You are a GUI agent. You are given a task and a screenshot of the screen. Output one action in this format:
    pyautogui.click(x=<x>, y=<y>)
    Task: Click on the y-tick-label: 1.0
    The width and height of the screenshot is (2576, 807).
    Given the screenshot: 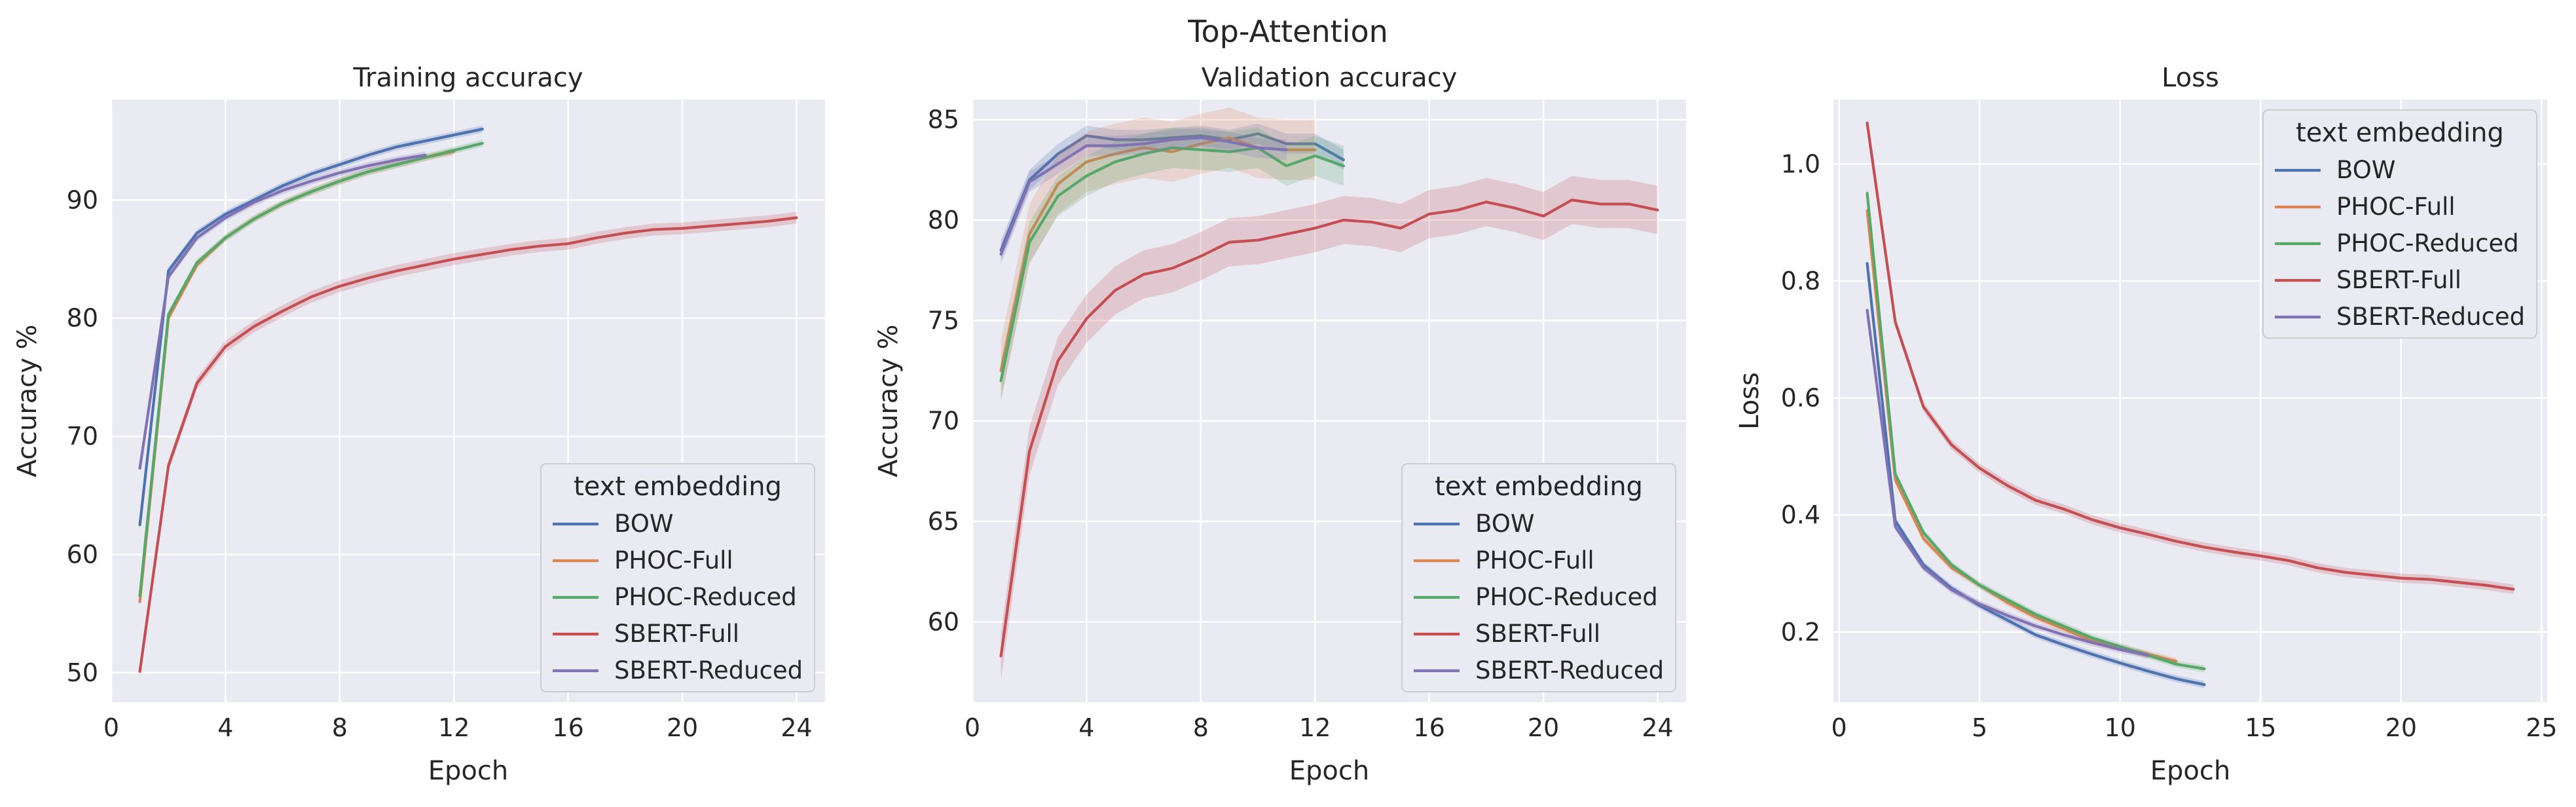 What is the action you would take?
    pyautogui.click(x=1800, y=164)
    